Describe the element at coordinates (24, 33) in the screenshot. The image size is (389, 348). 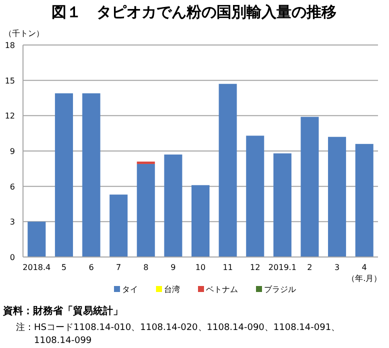
I see `y-axis-title: （千トン）` at that location.